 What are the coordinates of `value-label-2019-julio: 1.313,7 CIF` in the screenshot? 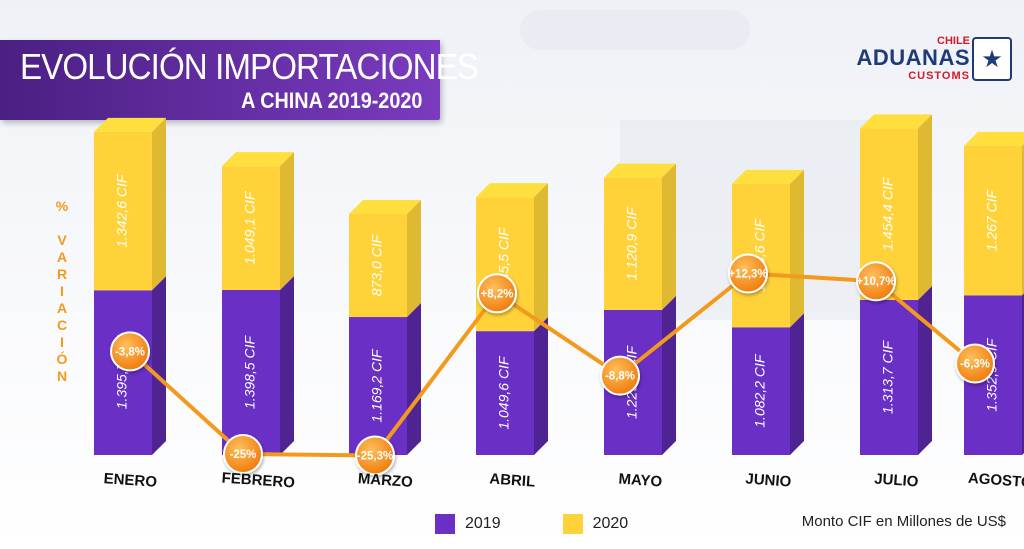 It's located at (888, 376).